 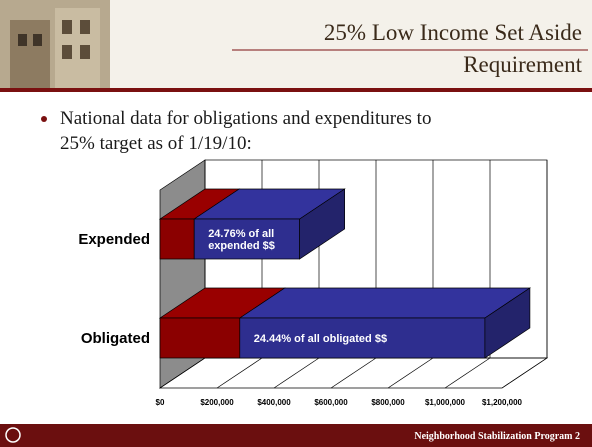 What do you see at coordinates (241, 234) in the screenshot?
I see `bar-annotation: 24.76% of all` at bounding box center [241, 234].